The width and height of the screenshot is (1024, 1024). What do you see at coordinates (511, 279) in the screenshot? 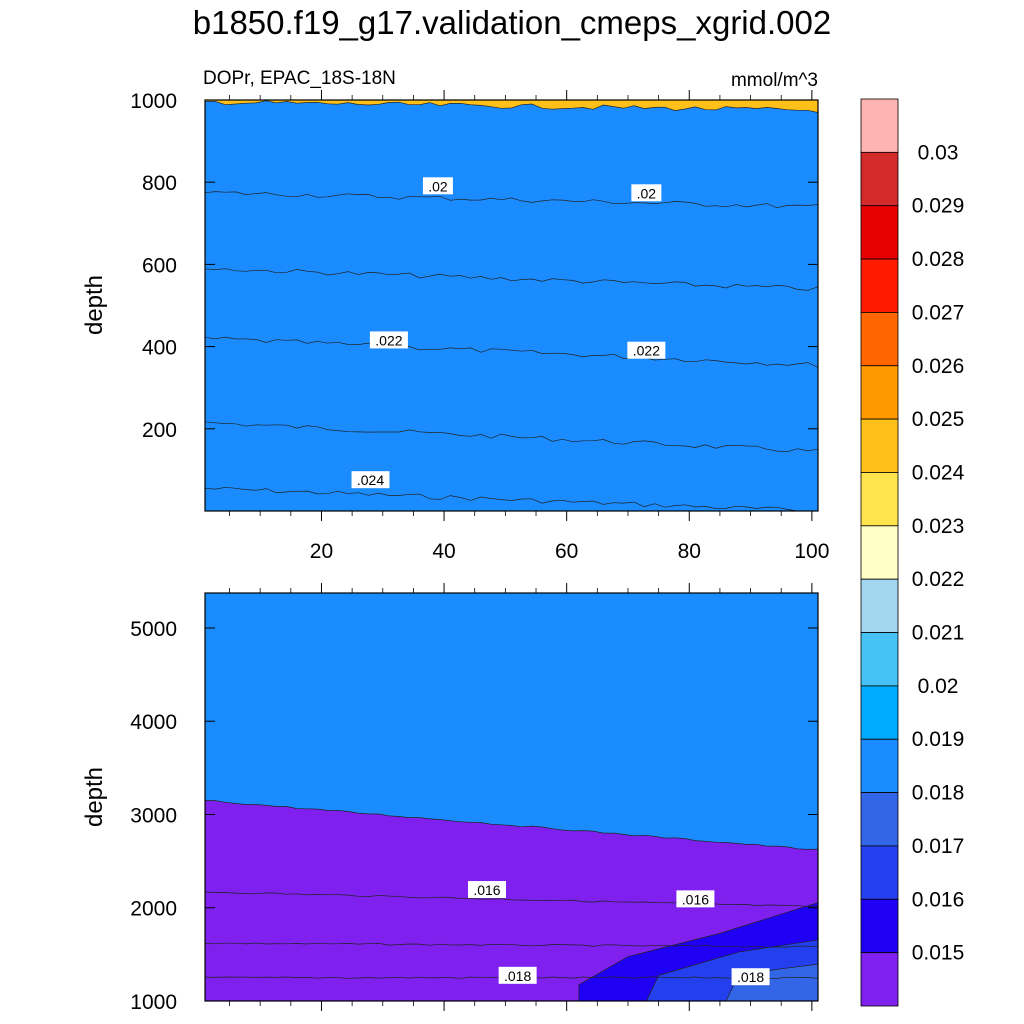
I see `contour-line-0.021` at bounding box center [511, 279].